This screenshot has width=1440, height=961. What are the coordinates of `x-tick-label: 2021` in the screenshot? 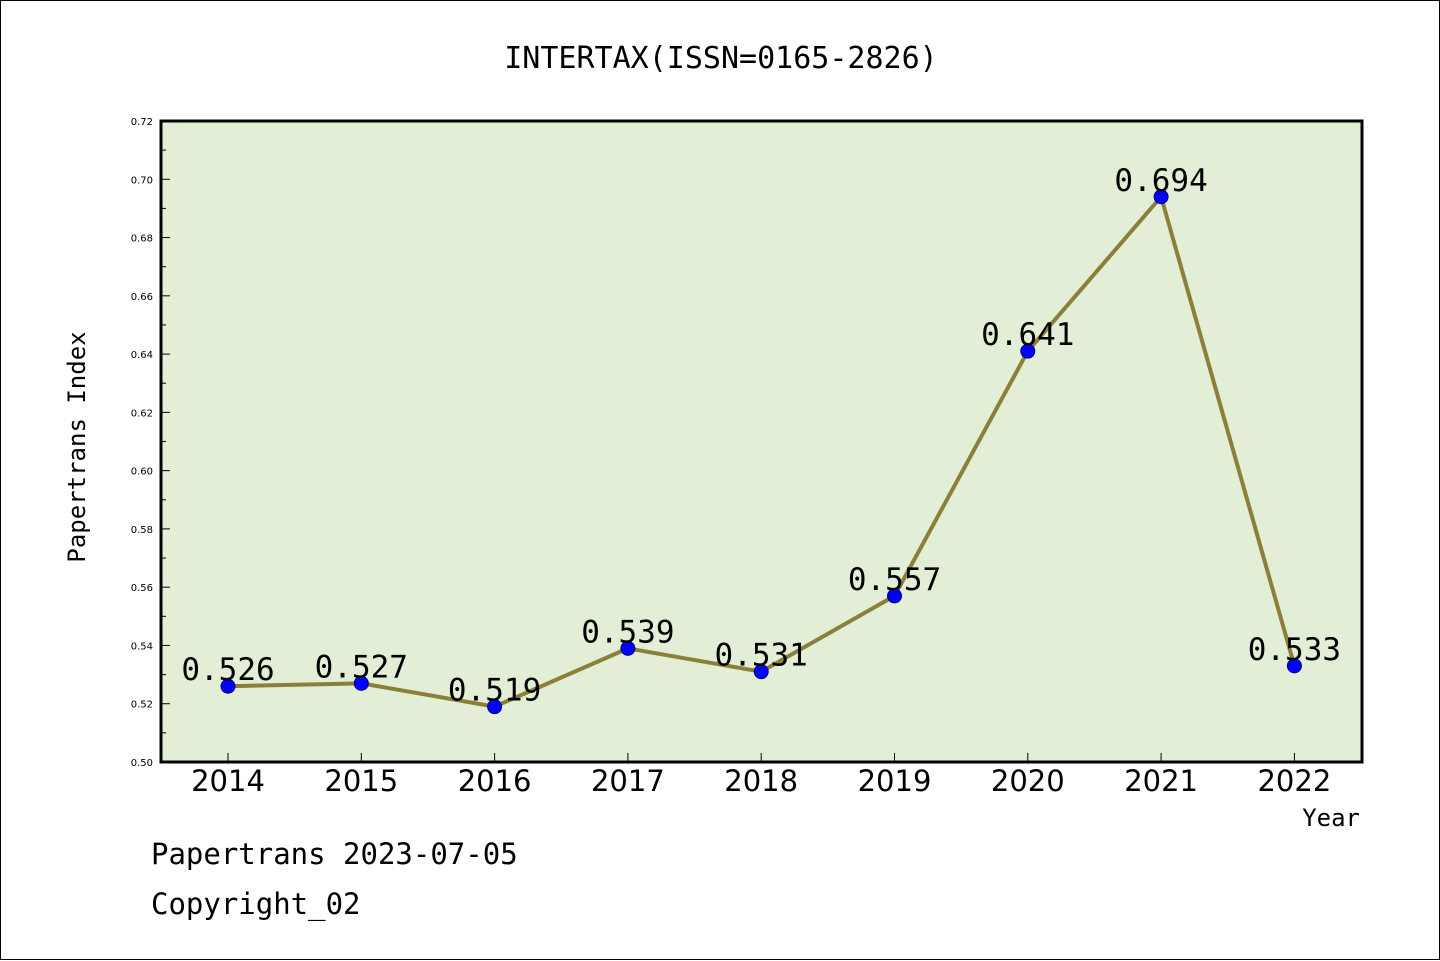 It's located at (1161, 781).